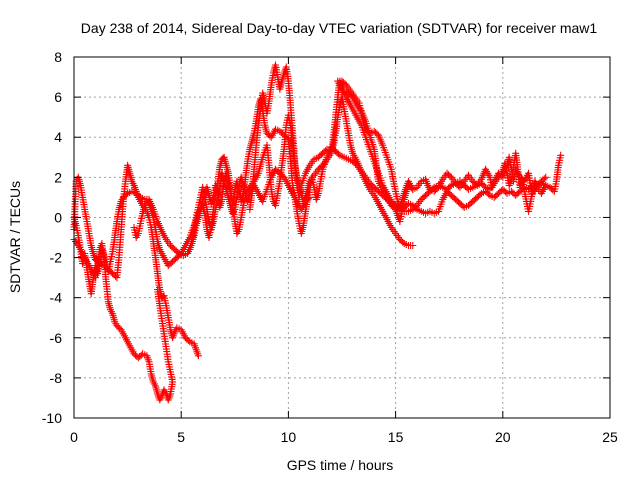 The height and width of the screenshot is (480, 640). What do you see at coordinates (58, 97) in the screenshot?
I see `y-tick-label: 6` at bounding box center [58, 97].